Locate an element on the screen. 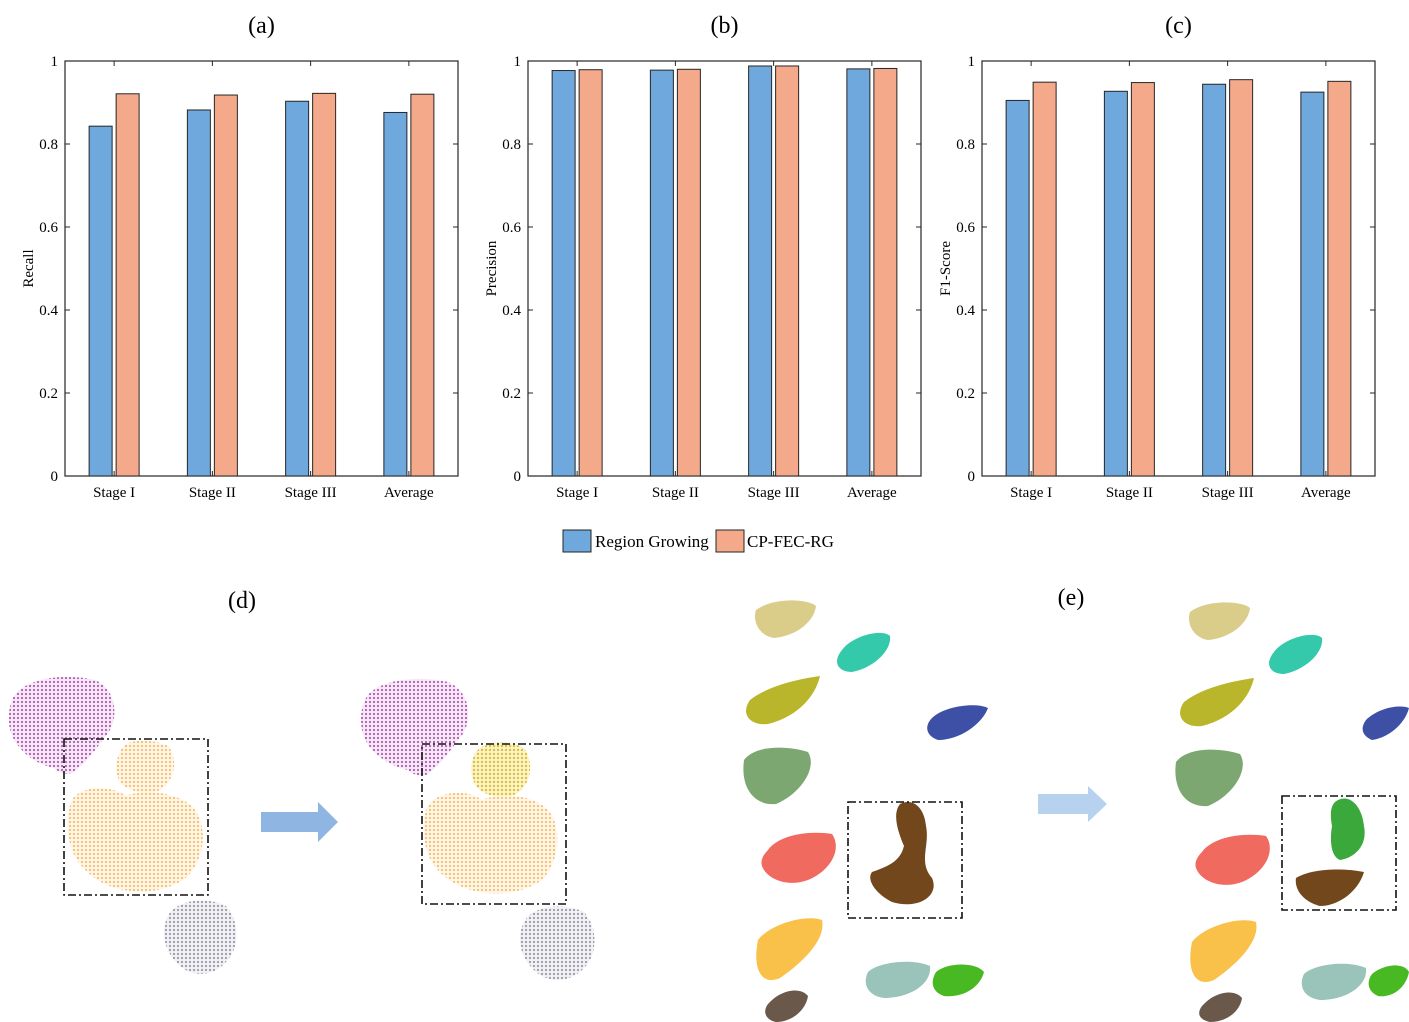 This screenshot has height=1022, width=1409. cluster-teal is located at coordinates (864, 652).